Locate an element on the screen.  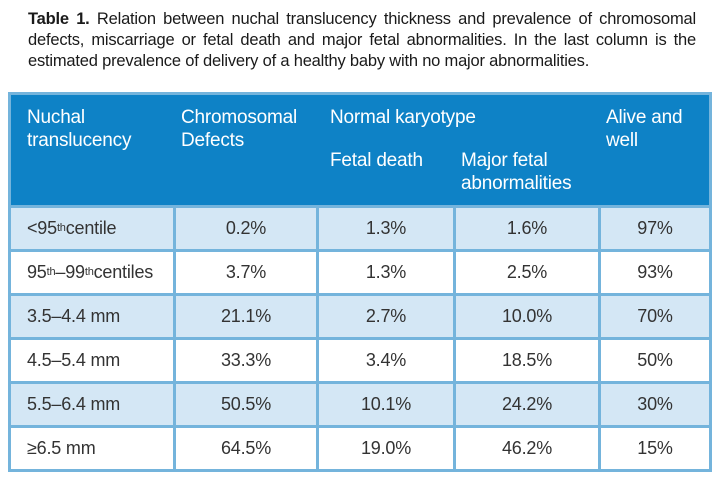
cell-value: 50.5% is located at coordinates (244, 404).